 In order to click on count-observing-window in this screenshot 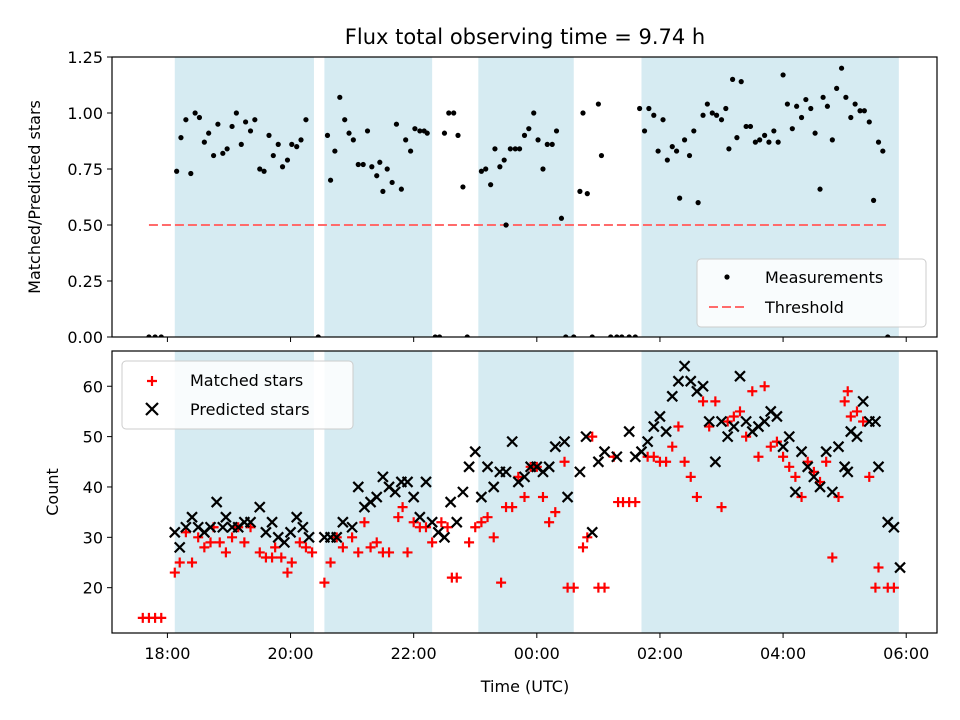, I will do `click(526, 492)`.